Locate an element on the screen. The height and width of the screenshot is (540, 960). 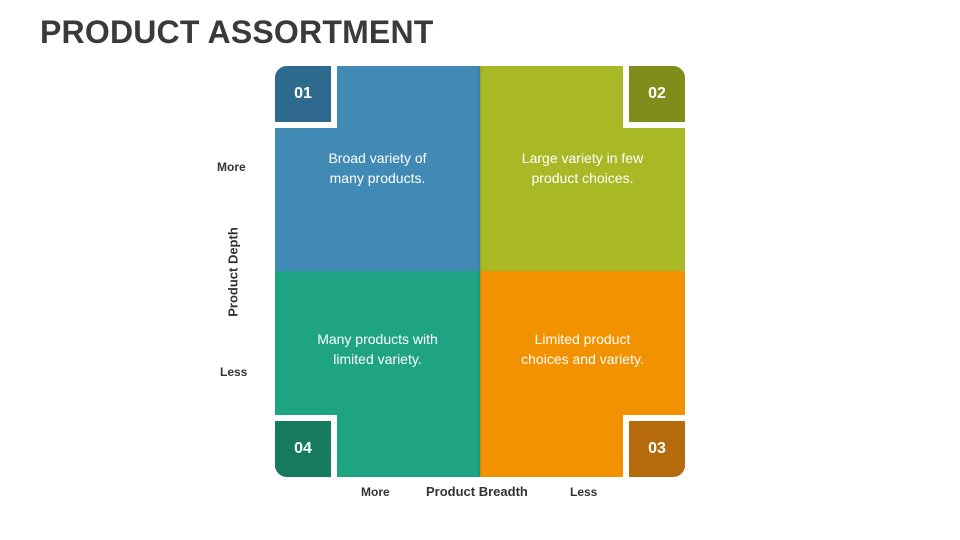
quadrant-01-text: Broad variety of many products. is located at coordinates (377, 168).